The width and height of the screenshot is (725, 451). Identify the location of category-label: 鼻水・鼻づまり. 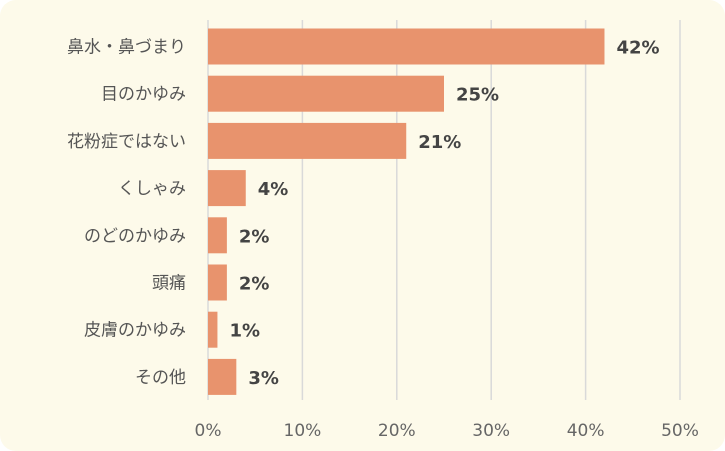
(126, 48).